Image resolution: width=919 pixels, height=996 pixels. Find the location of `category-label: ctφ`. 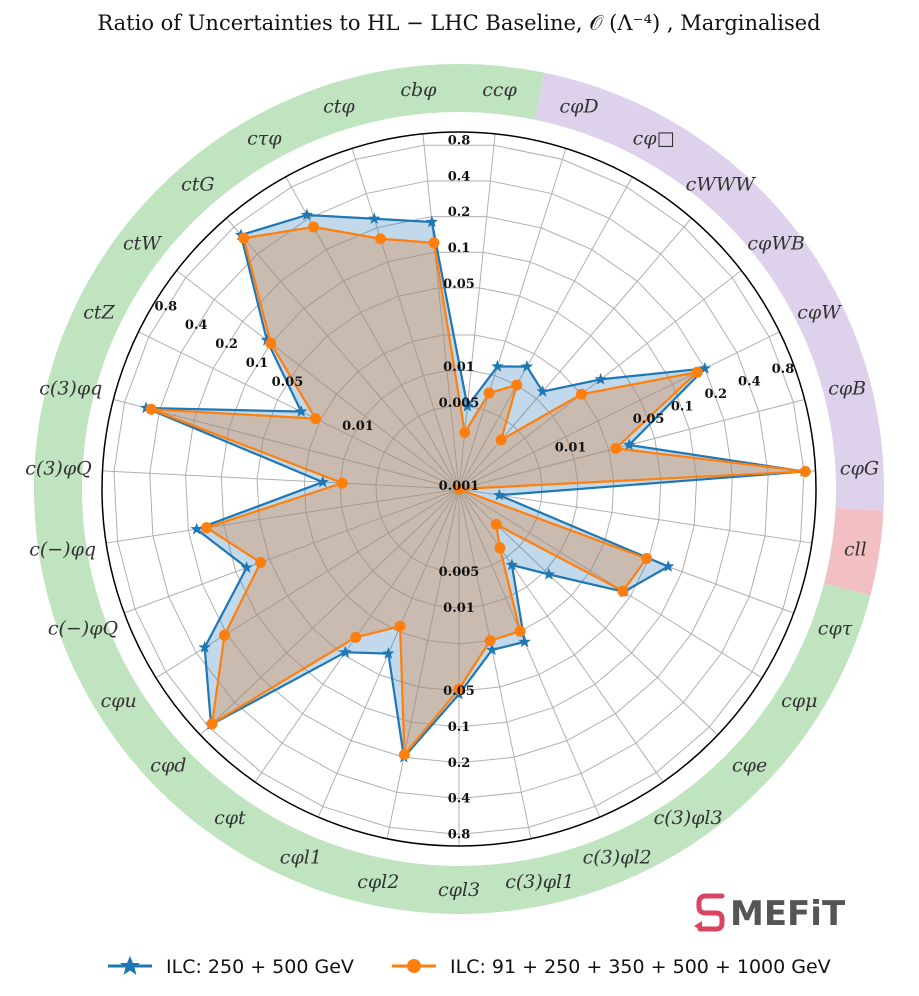

category-label: ctφ is located at coordinates (339, 106).